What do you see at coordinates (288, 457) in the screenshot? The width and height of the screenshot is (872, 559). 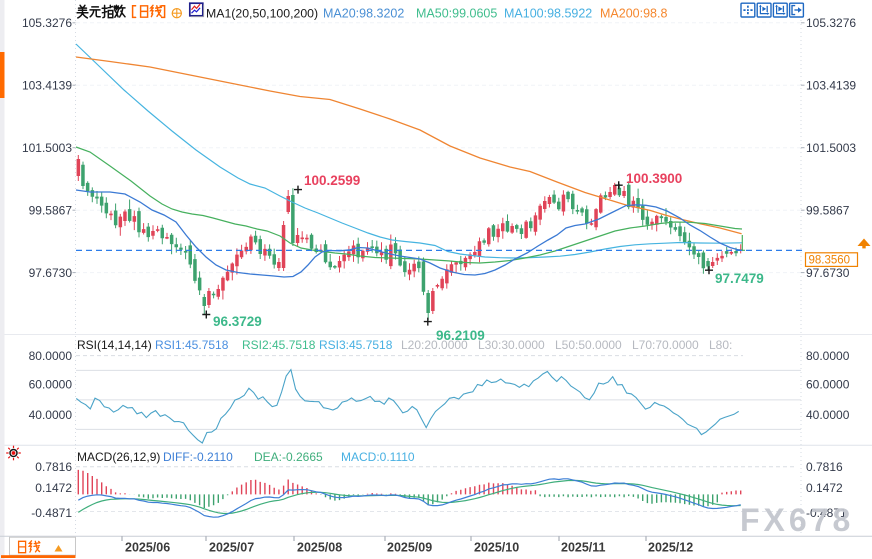 I see `svg-text: DEA:-0.2665` at bounding box center [288, 457].